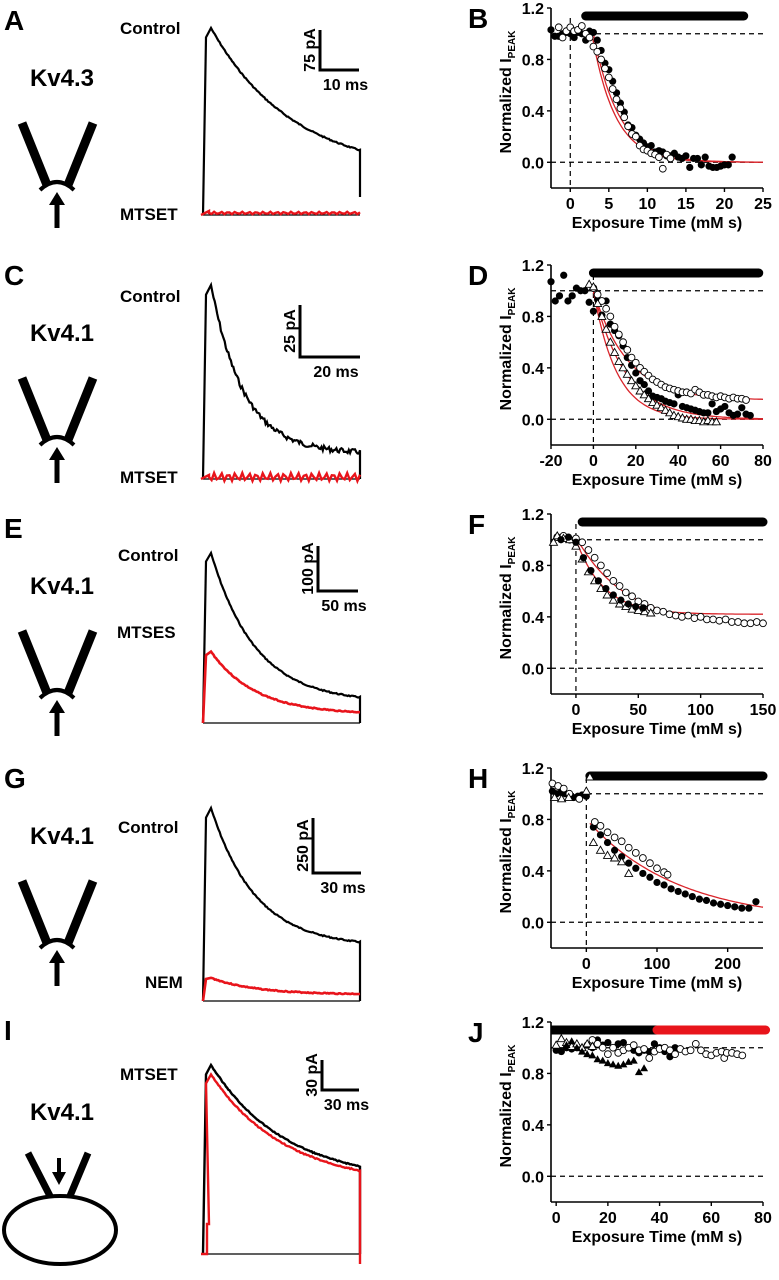 This screenshot has width=779, height=1280. Describe the element at coordinates (59, 1178) in the screenshot. I see `arrow-down-head-icon` at that location.